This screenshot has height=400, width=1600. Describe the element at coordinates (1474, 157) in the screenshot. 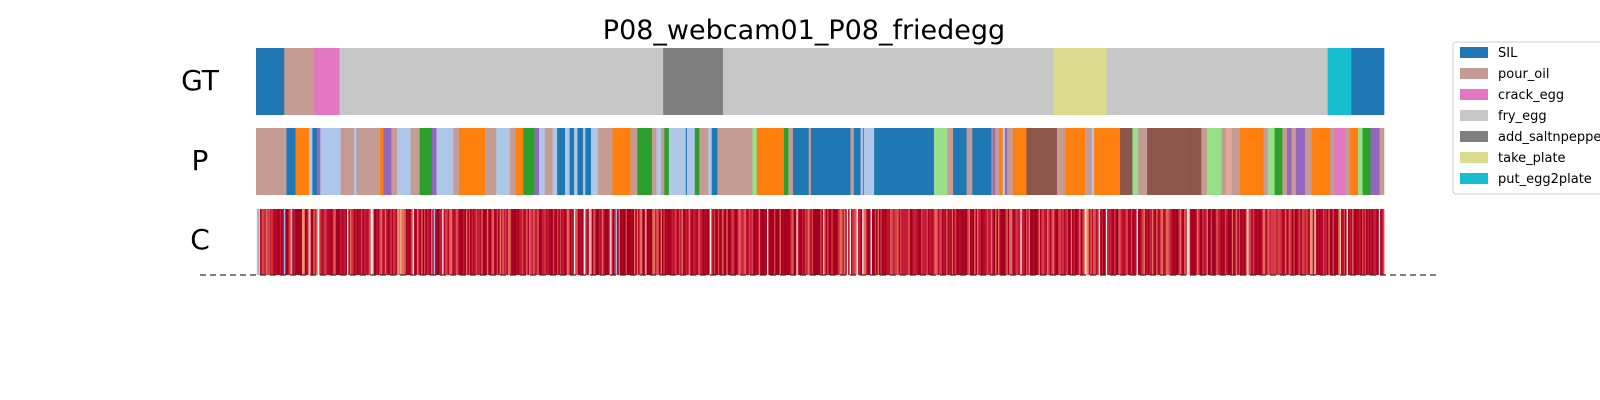

I see `legend-swatch` at that location.